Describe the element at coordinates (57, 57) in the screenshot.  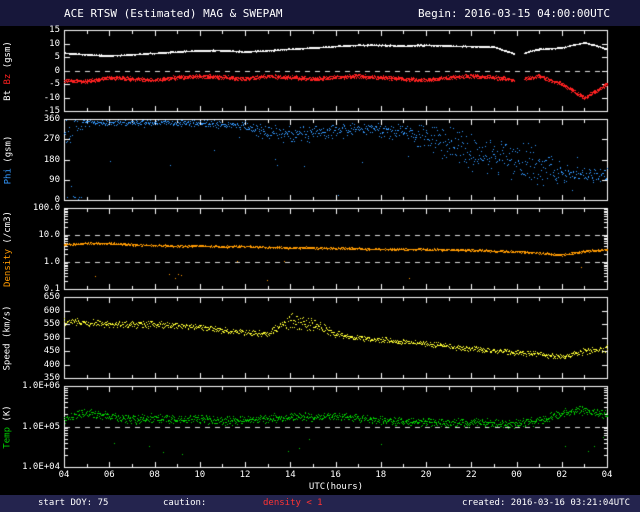
I see `y-tick-label: 5` at that location.